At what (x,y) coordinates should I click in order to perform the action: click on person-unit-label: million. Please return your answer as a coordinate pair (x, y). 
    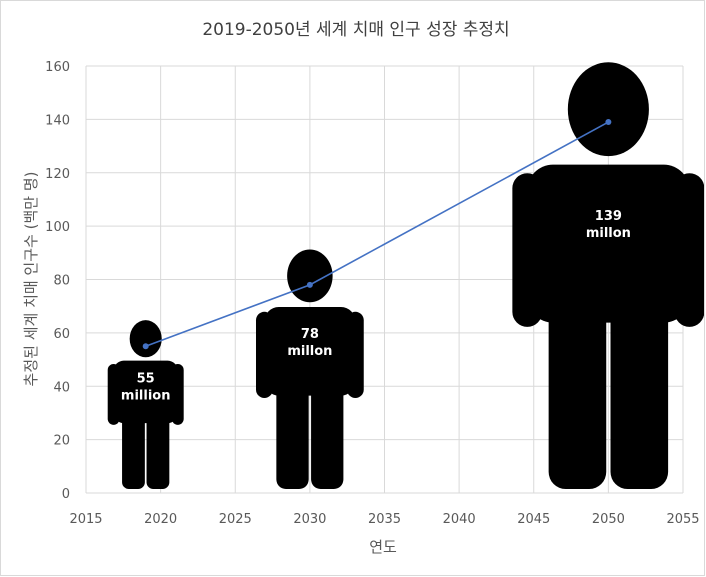
    Looking at the image, I should click on (146, 396).